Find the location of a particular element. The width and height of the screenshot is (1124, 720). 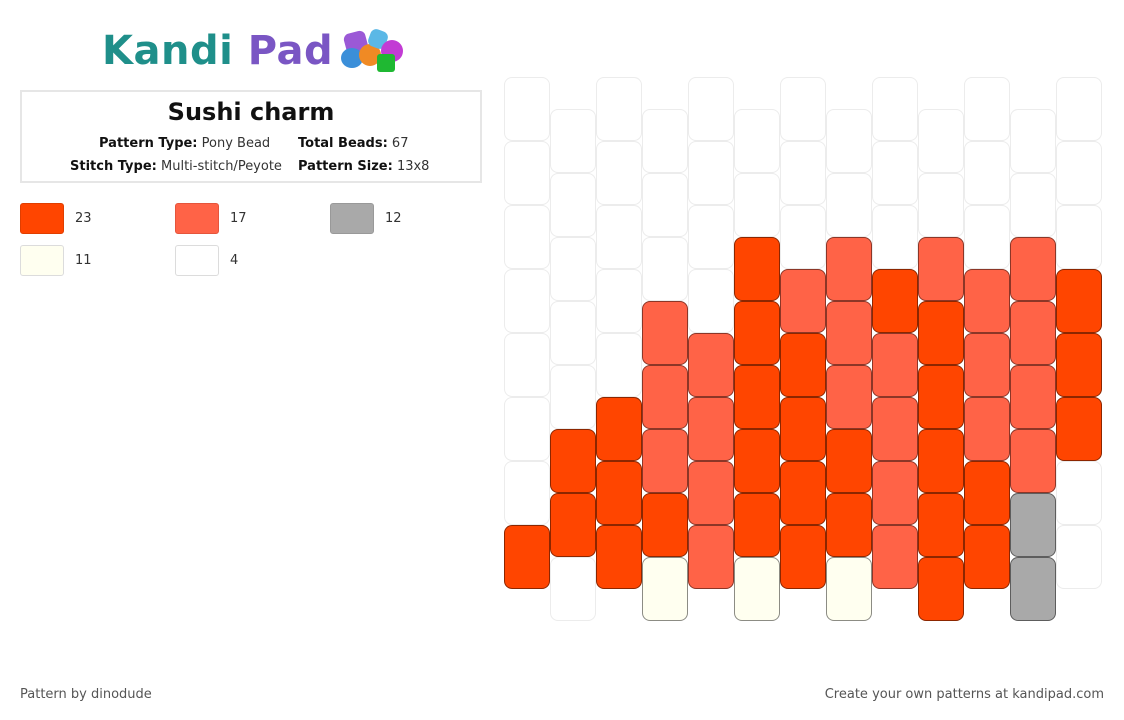

kandipad-logo: Kandi Pad is located at coordinates (260, 51).